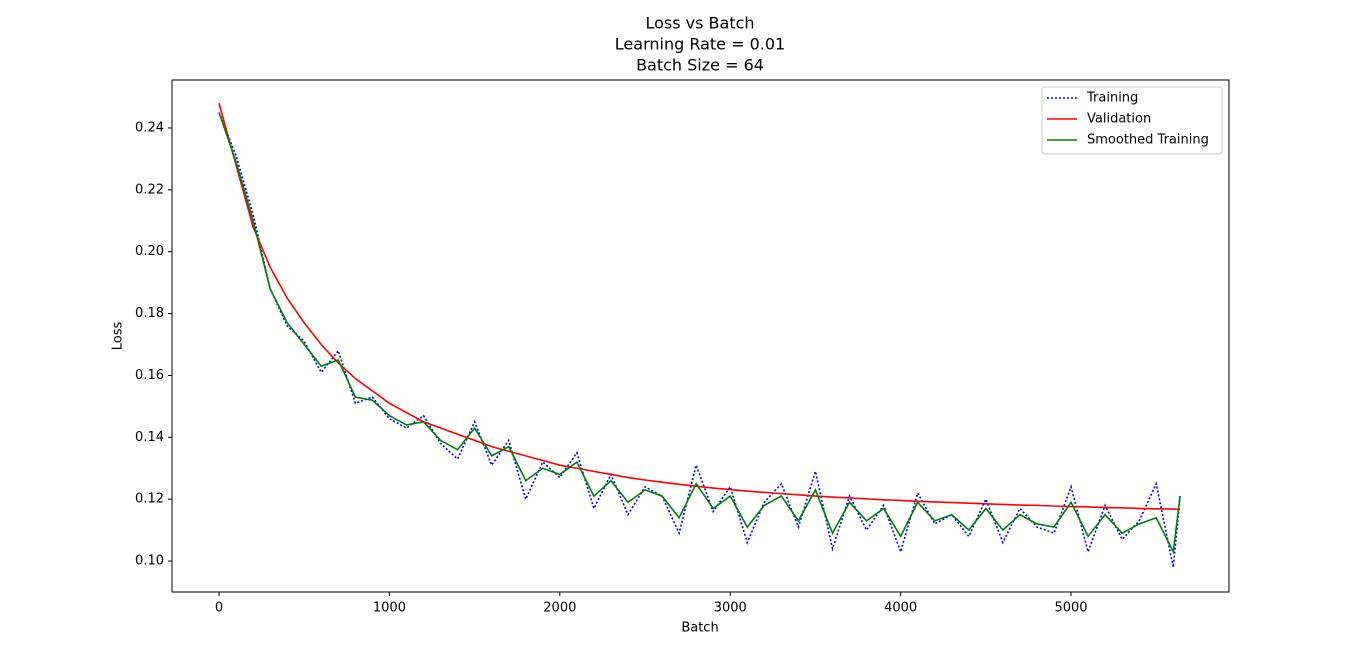 The height and width of the screenshot is (665, 1366). I want to click on legend-label: Validation, so click(1119, 119).